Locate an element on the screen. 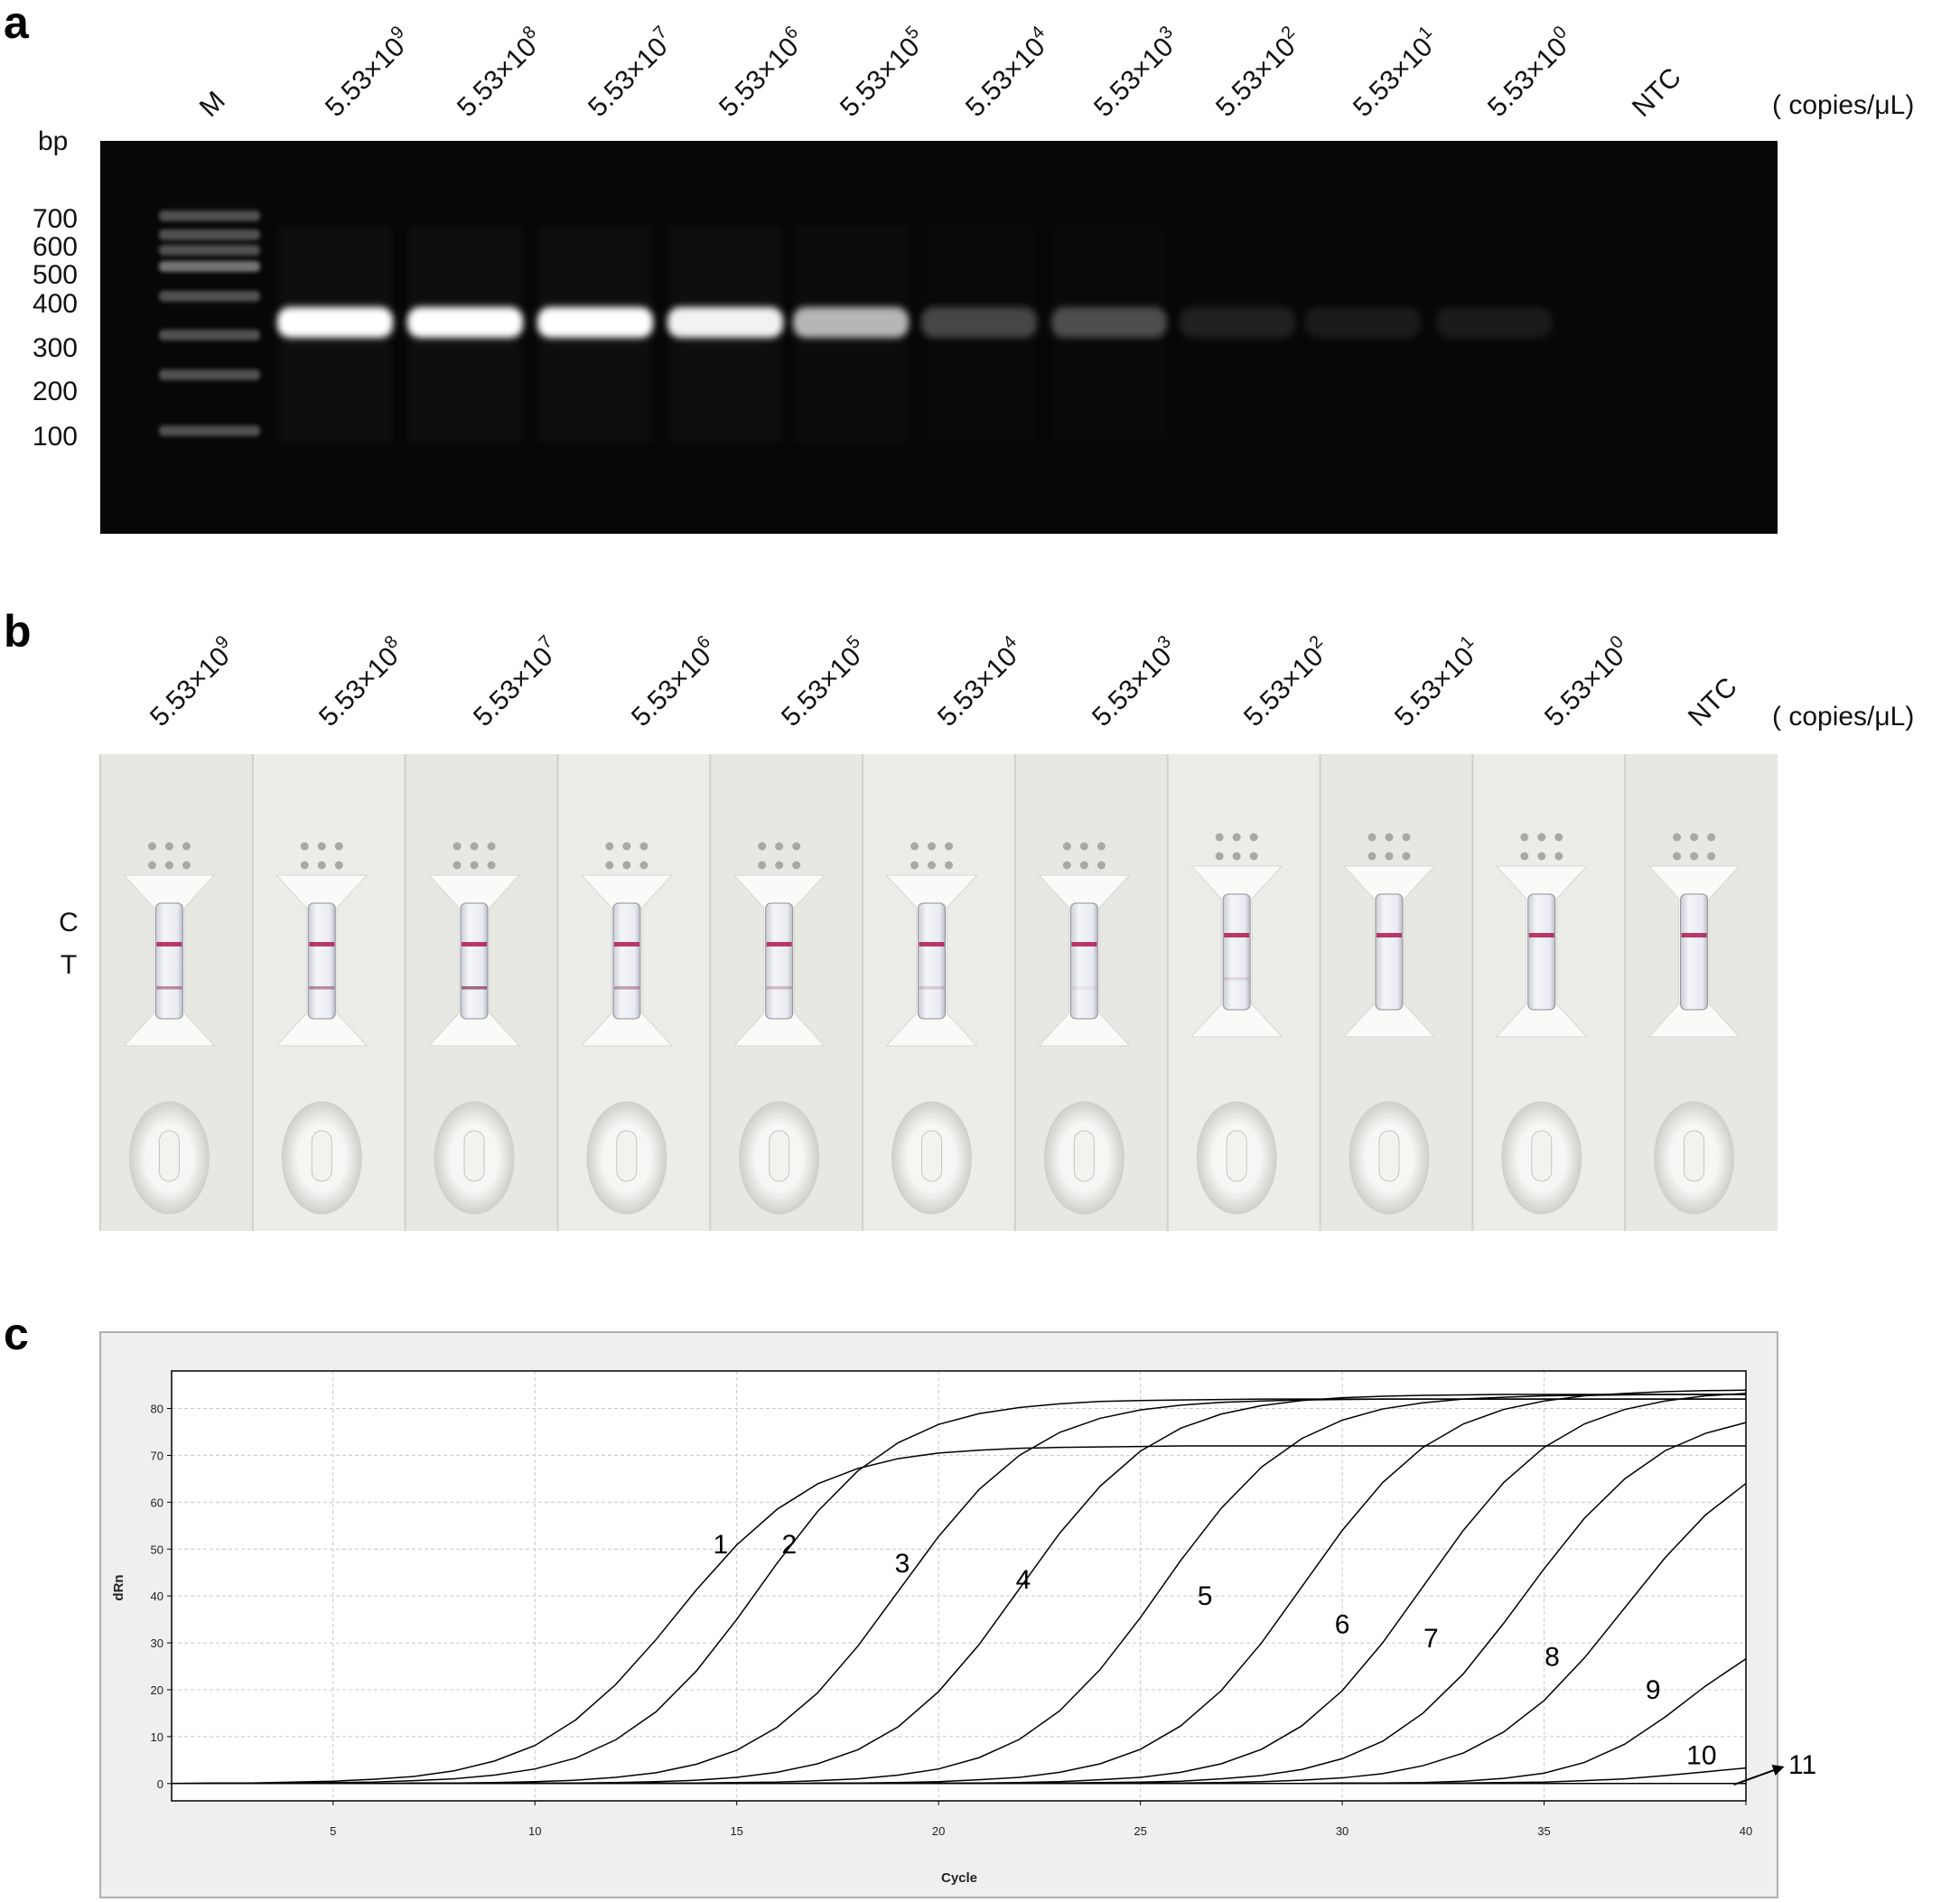 Image resolution: width=1960 pixels, height=1902 pixels. x-tick-label: 20 is located at coordinates (939, 1831).